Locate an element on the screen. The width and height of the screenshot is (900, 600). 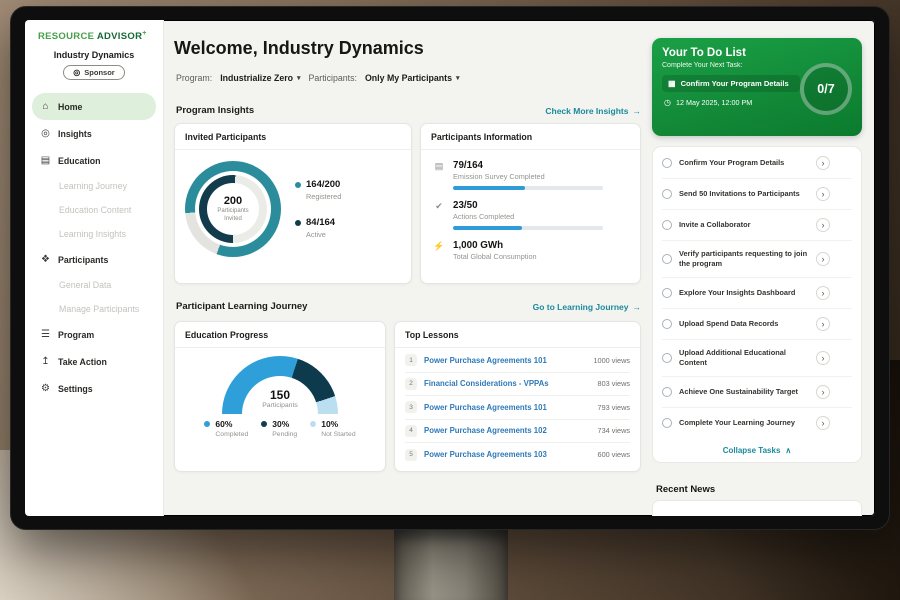
program-select: Industrialize Zero ▾ is located at coordinates (260, 78).